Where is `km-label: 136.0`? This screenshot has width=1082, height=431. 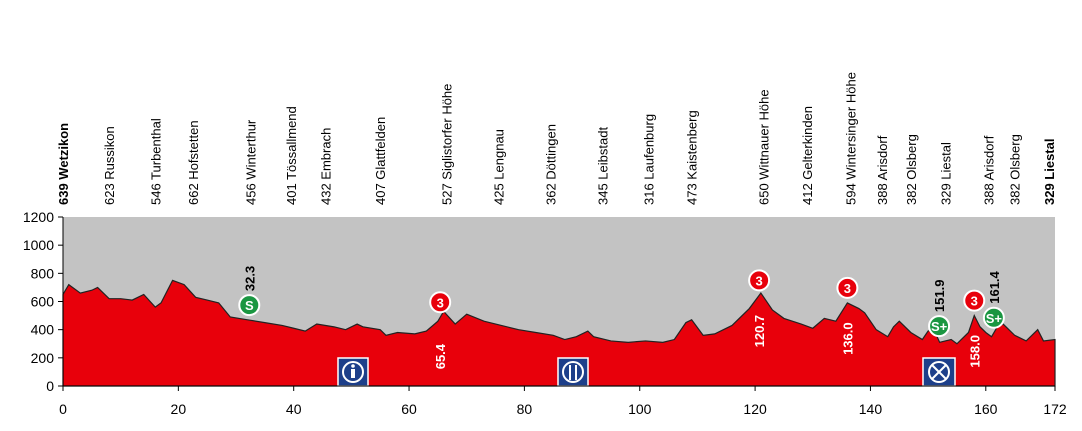
km-label: 136.0 is located at coordinates (847, 338).